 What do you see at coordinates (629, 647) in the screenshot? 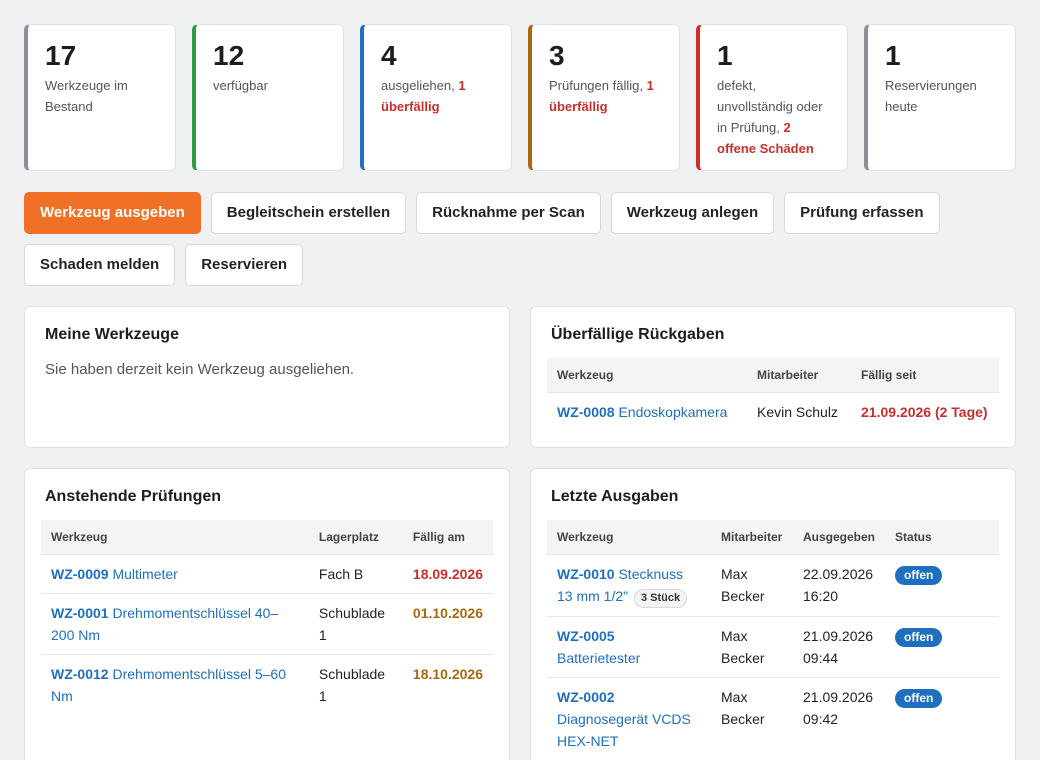
I see `tool-cell: WZ-0005 Batterietester` at bounding box center [629, 647].